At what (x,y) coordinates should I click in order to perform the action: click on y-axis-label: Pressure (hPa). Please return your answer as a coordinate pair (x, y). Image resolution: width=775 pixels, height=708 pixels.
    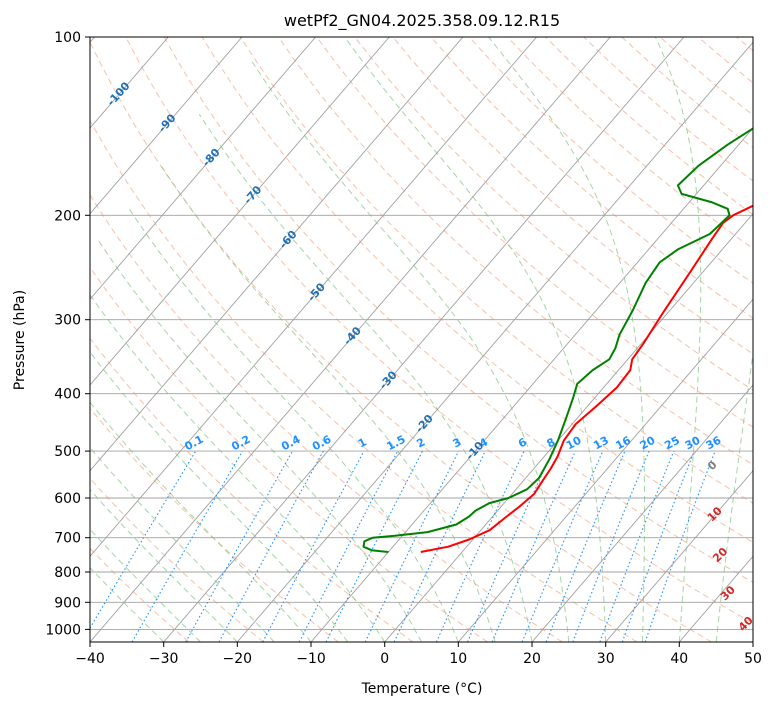
    Looking at the image, I should click on (20, 340).